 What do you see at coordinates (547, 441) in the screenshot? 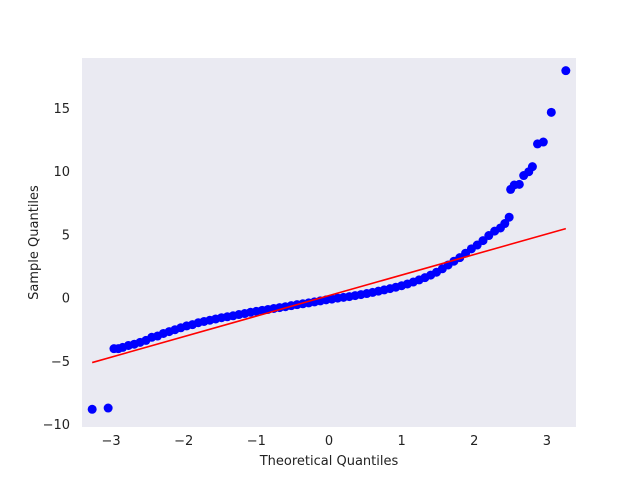
I see `x-tick-label: 3` at bounding box center [547, 441].